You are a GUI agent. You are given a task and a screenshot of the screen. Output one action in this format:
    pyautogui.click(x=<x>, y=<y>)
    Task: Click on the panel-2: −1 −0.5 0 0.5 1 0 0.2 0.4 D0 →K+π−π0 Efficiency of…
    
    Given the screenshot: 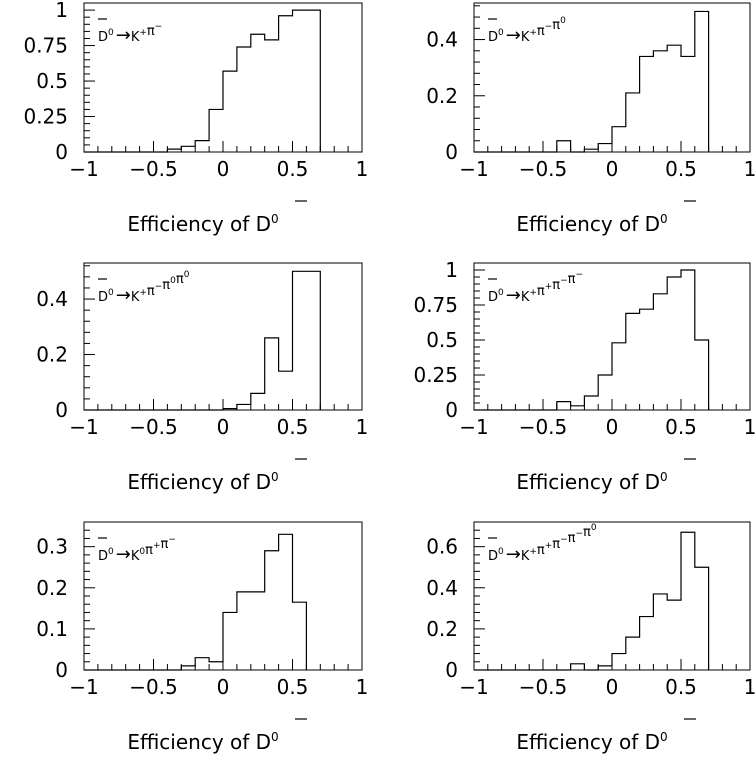 What is the action you would take?
    pyautogui.click(x=590, y=119)
    